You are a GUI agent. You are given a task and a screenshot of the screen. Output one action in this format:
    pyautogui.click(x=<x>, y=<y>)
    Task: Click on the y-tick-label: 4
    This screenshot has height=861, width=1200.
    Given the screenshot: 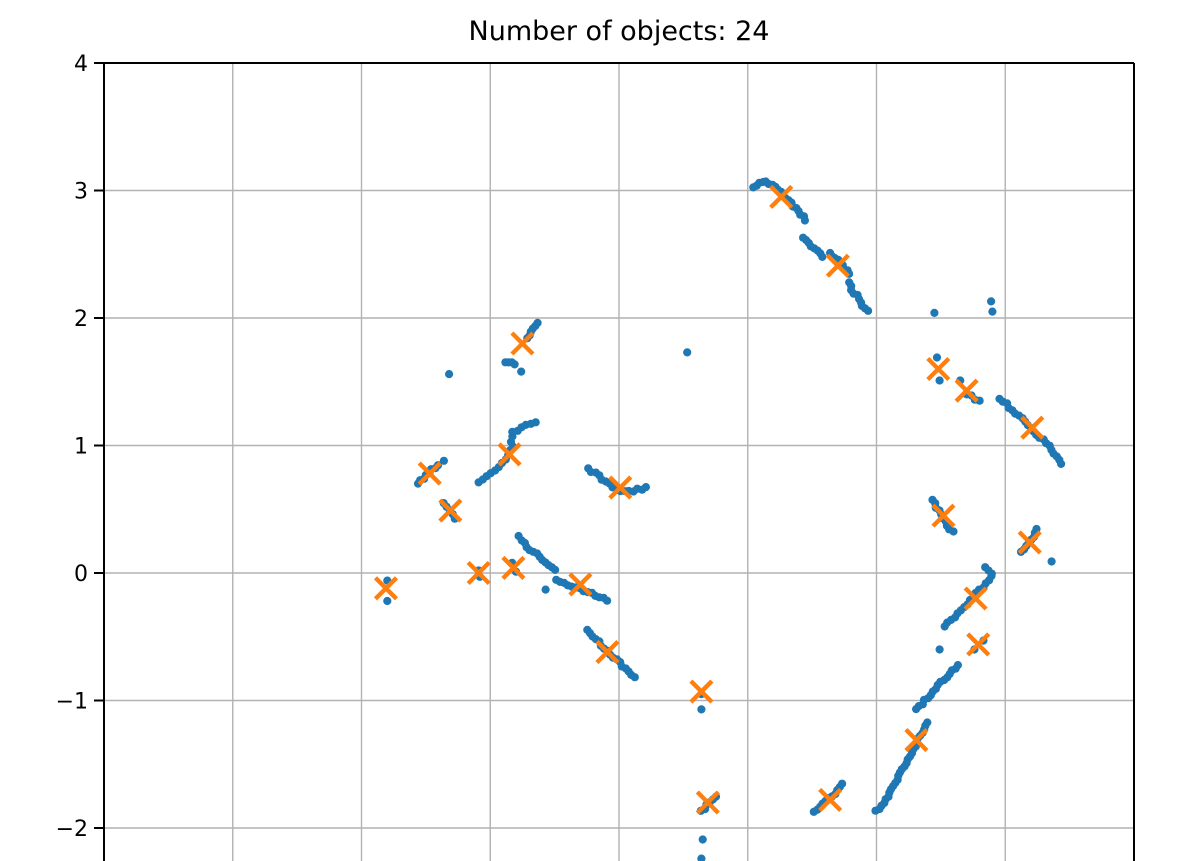 What is the action you would take?
    pyautogui.click(x=81, y=64)
    